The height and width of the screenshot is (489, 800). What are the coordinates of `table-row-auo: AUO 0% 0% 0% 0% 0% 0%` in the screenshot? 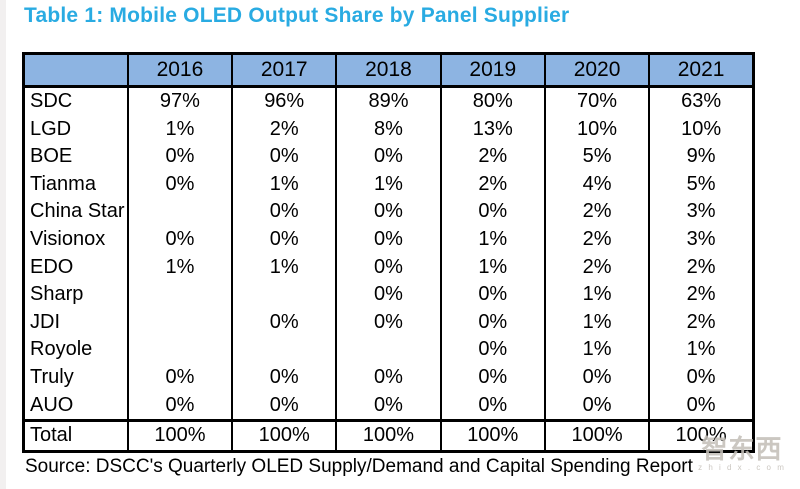 It's located at (389, 406).